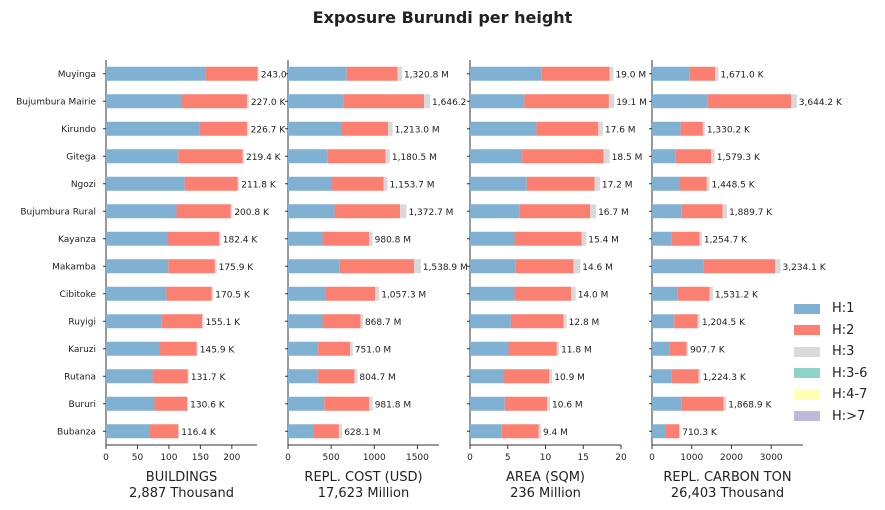  I want to click on province-label: Muyinga, so click(77, 75).